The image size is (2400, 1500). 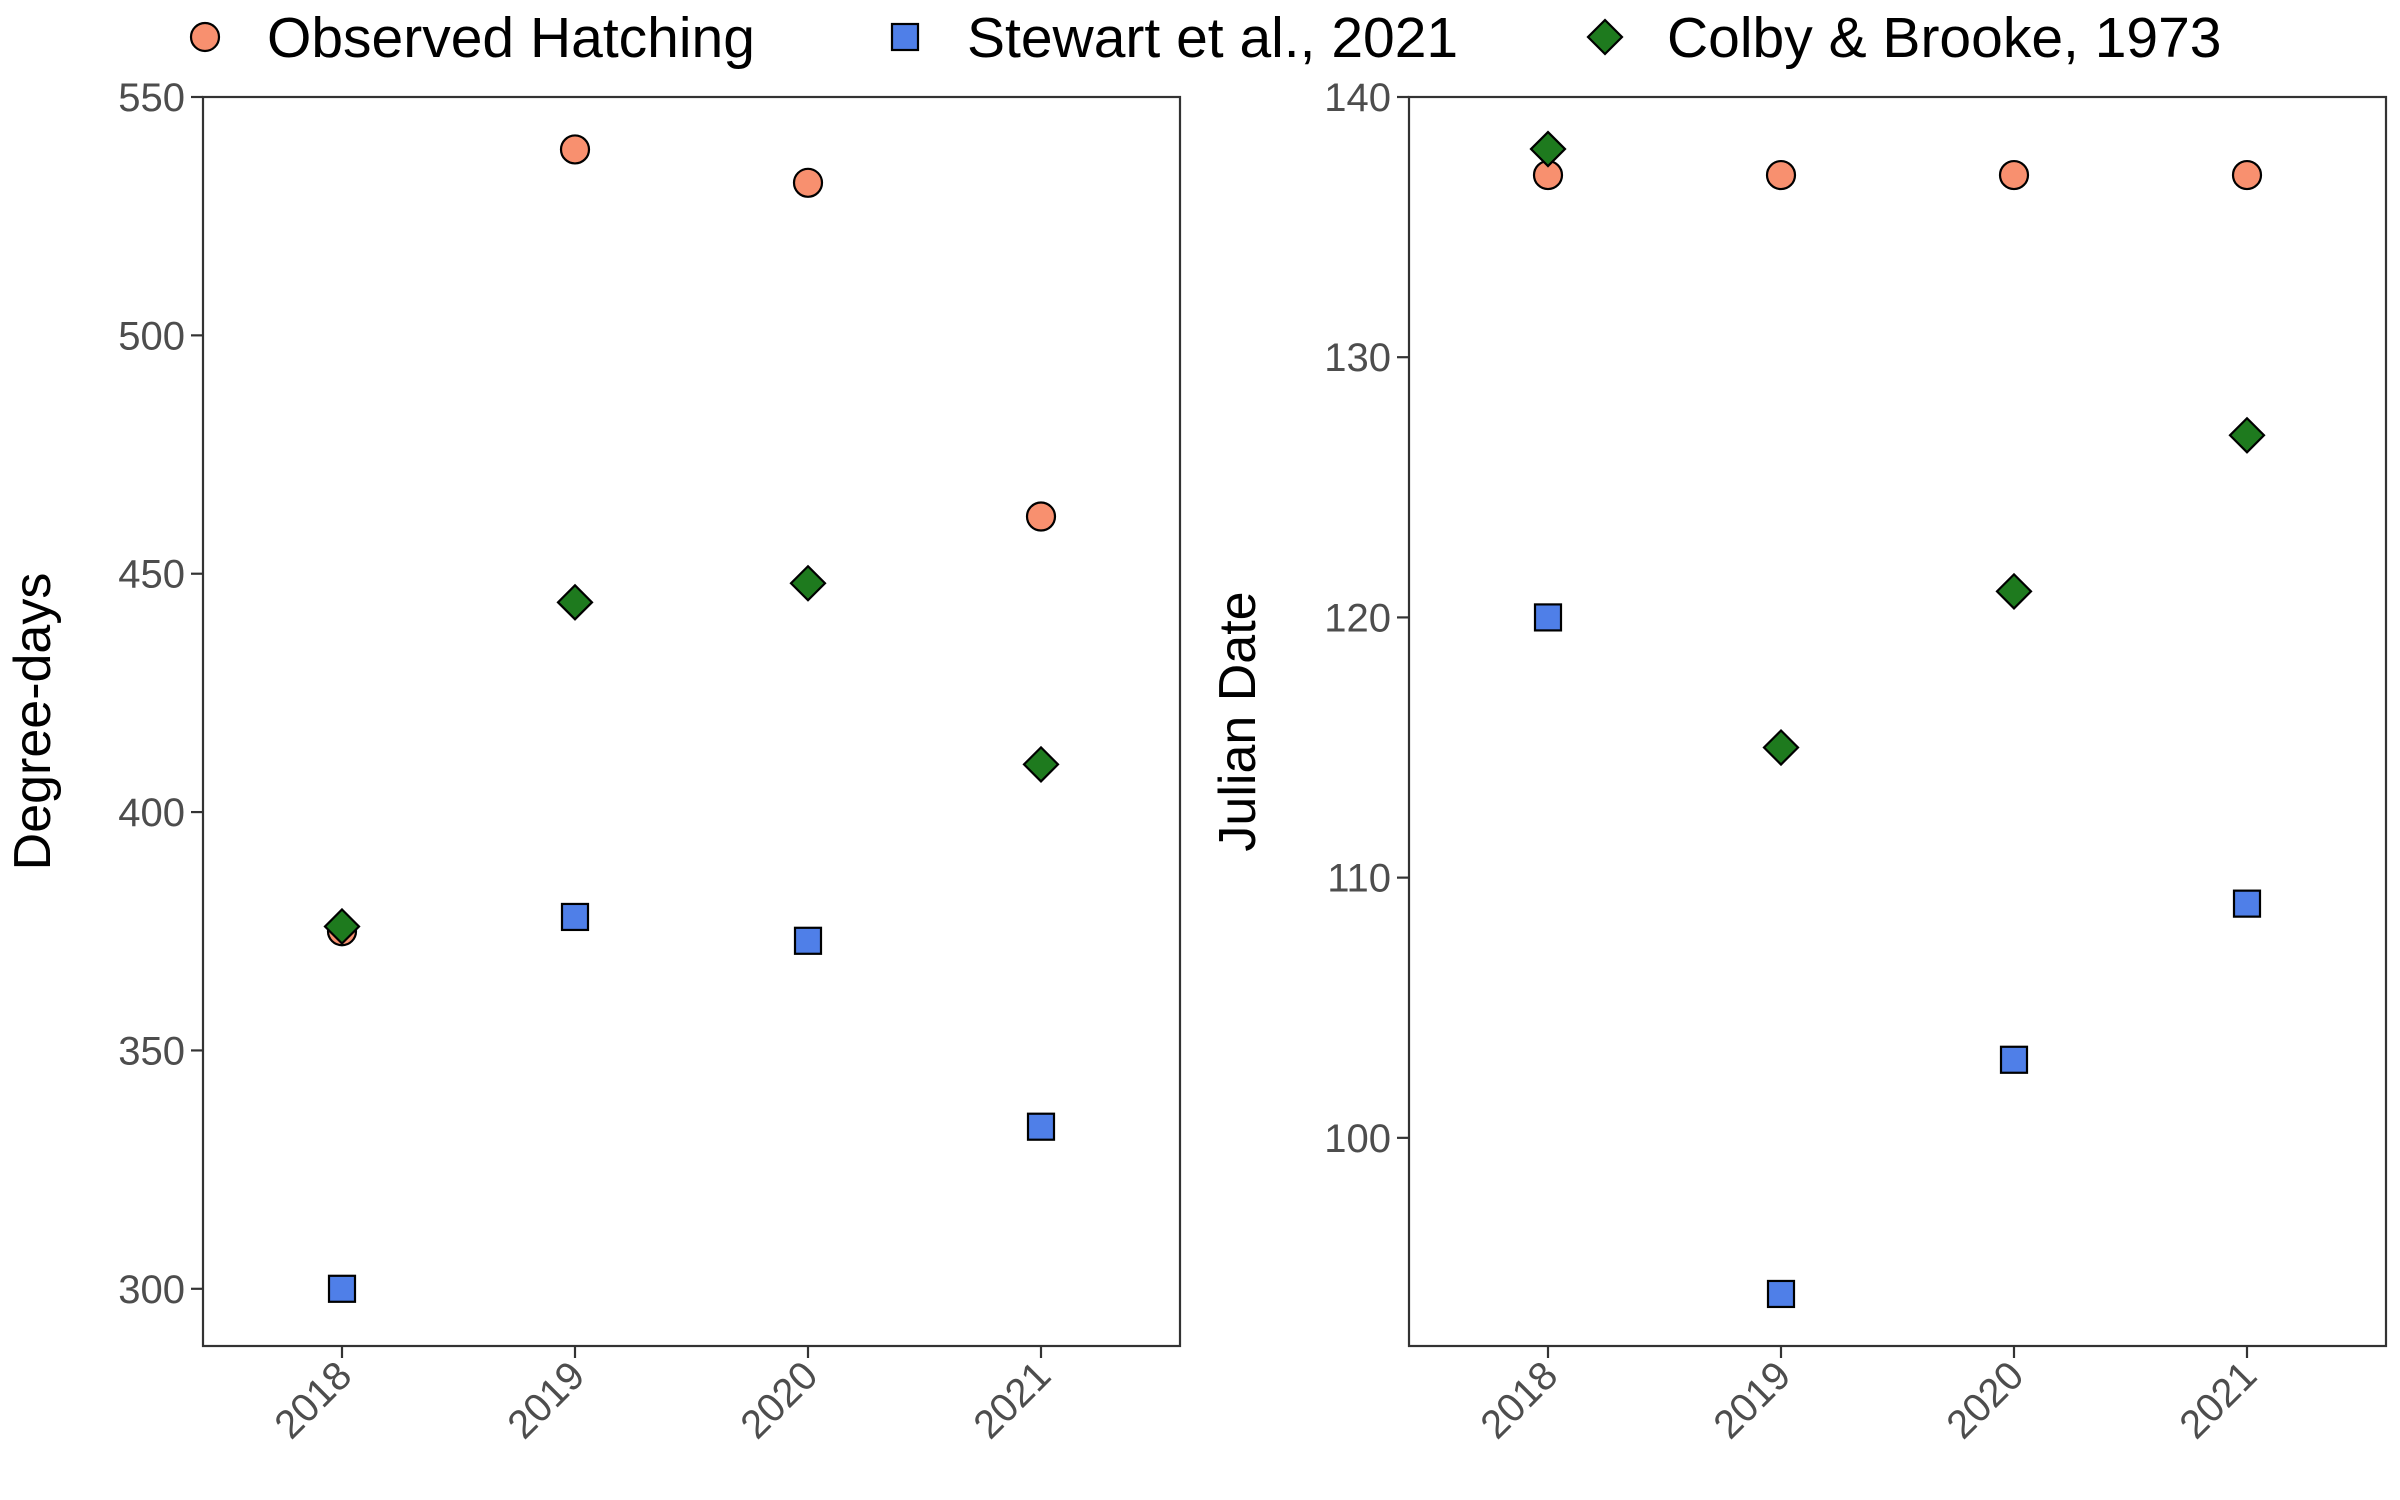 I want to click on y-axis-title: Julian Date, so click(x=1238, y=721).